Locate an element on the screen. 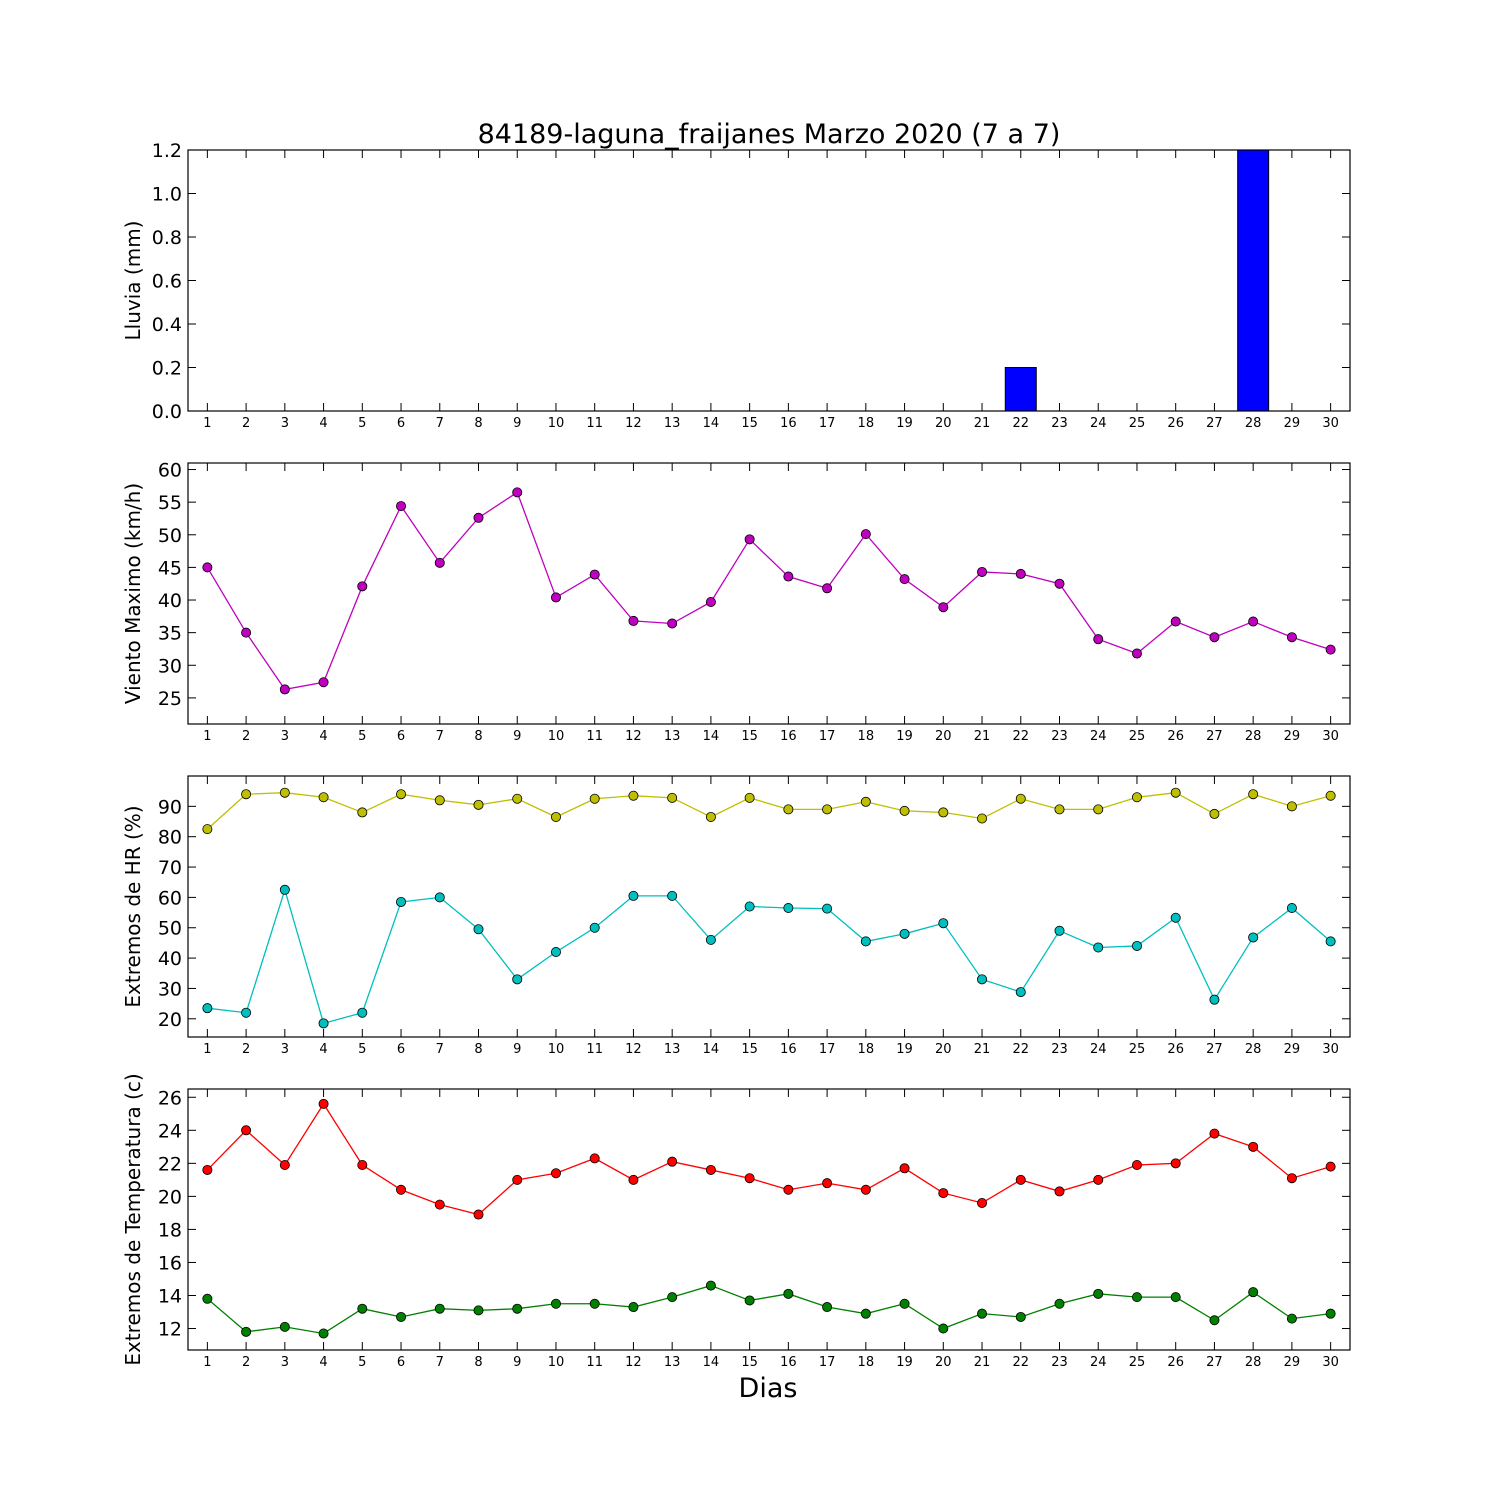 The image size is (1500, 1500). y-tick-label: 0.2 is located at coordinates (167, 369).